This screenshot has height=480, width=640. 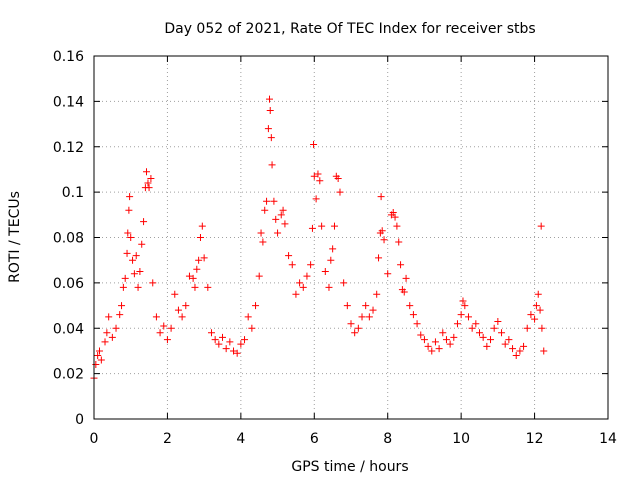 I want to click on y-tick-label: 0, so click(x=79, y=420).